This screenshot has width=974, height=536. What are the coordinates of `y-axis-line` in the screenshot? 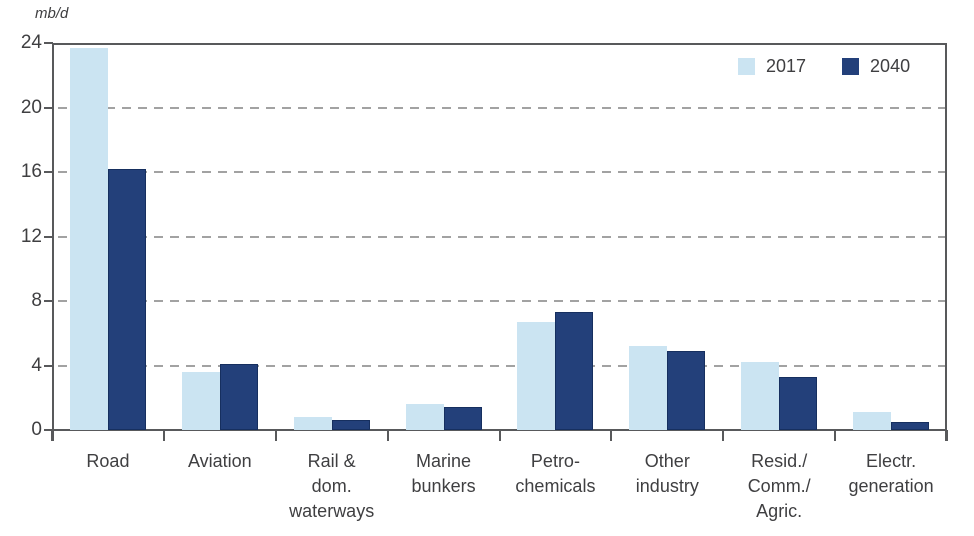 It's located at (53, 242).